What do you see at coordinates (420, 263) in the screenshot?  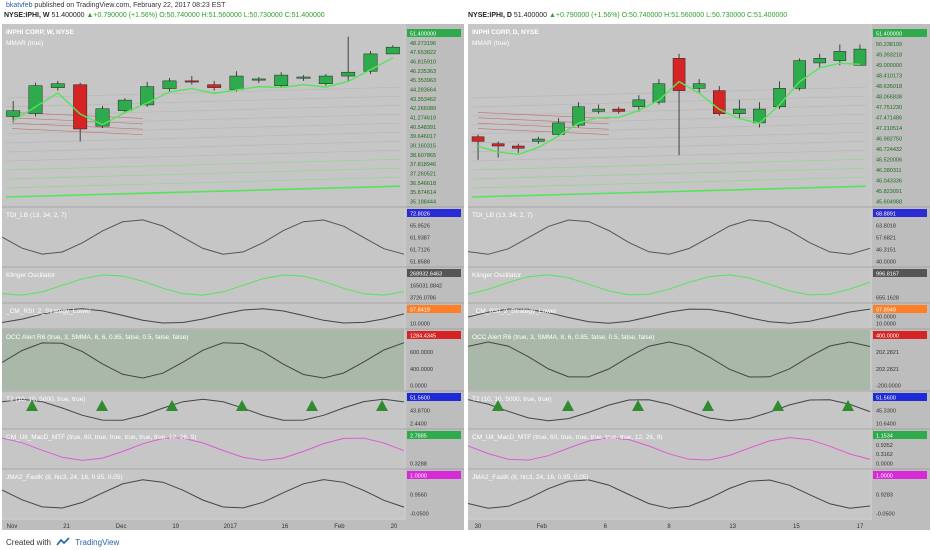 I see `indicator-value-label: 51.8588` at bounding box center [420, 263].